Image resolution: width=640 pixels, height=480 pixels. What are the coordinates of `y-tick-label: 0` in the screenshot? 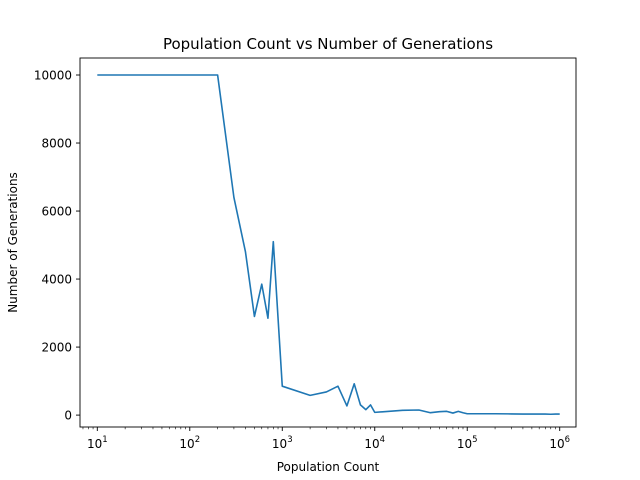 It's located at (68, 415).